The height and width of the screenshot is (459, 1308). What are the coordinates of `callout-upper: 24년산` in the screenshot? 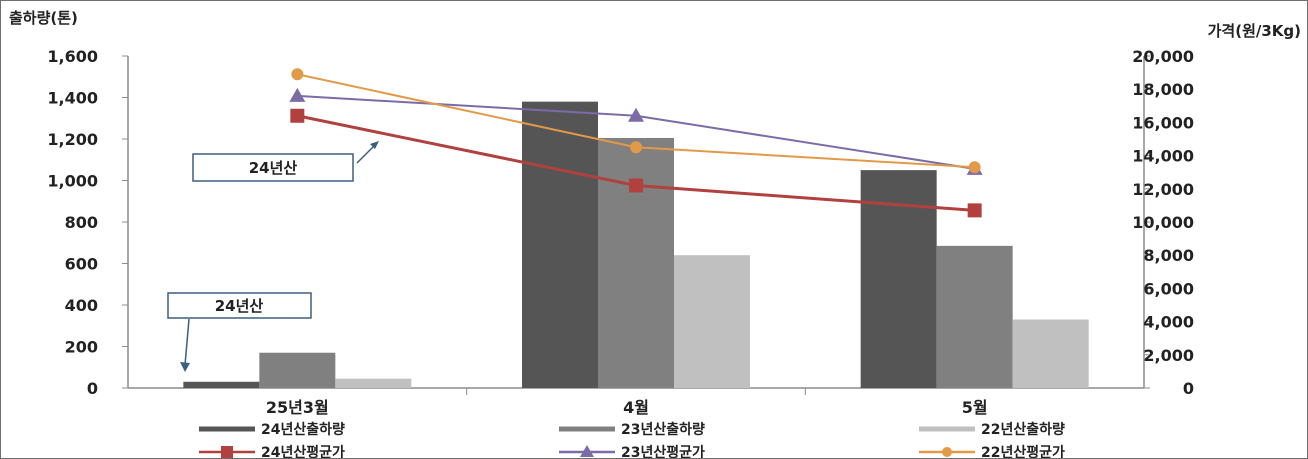 It's located at (285, 161).